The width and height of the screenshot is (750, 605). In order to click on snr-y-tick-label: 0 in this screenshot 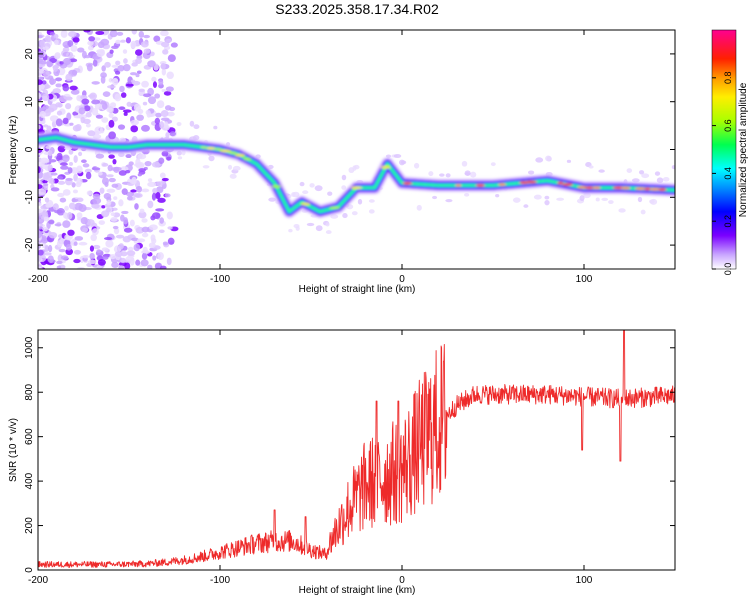, I will do `click(29, 570)`.